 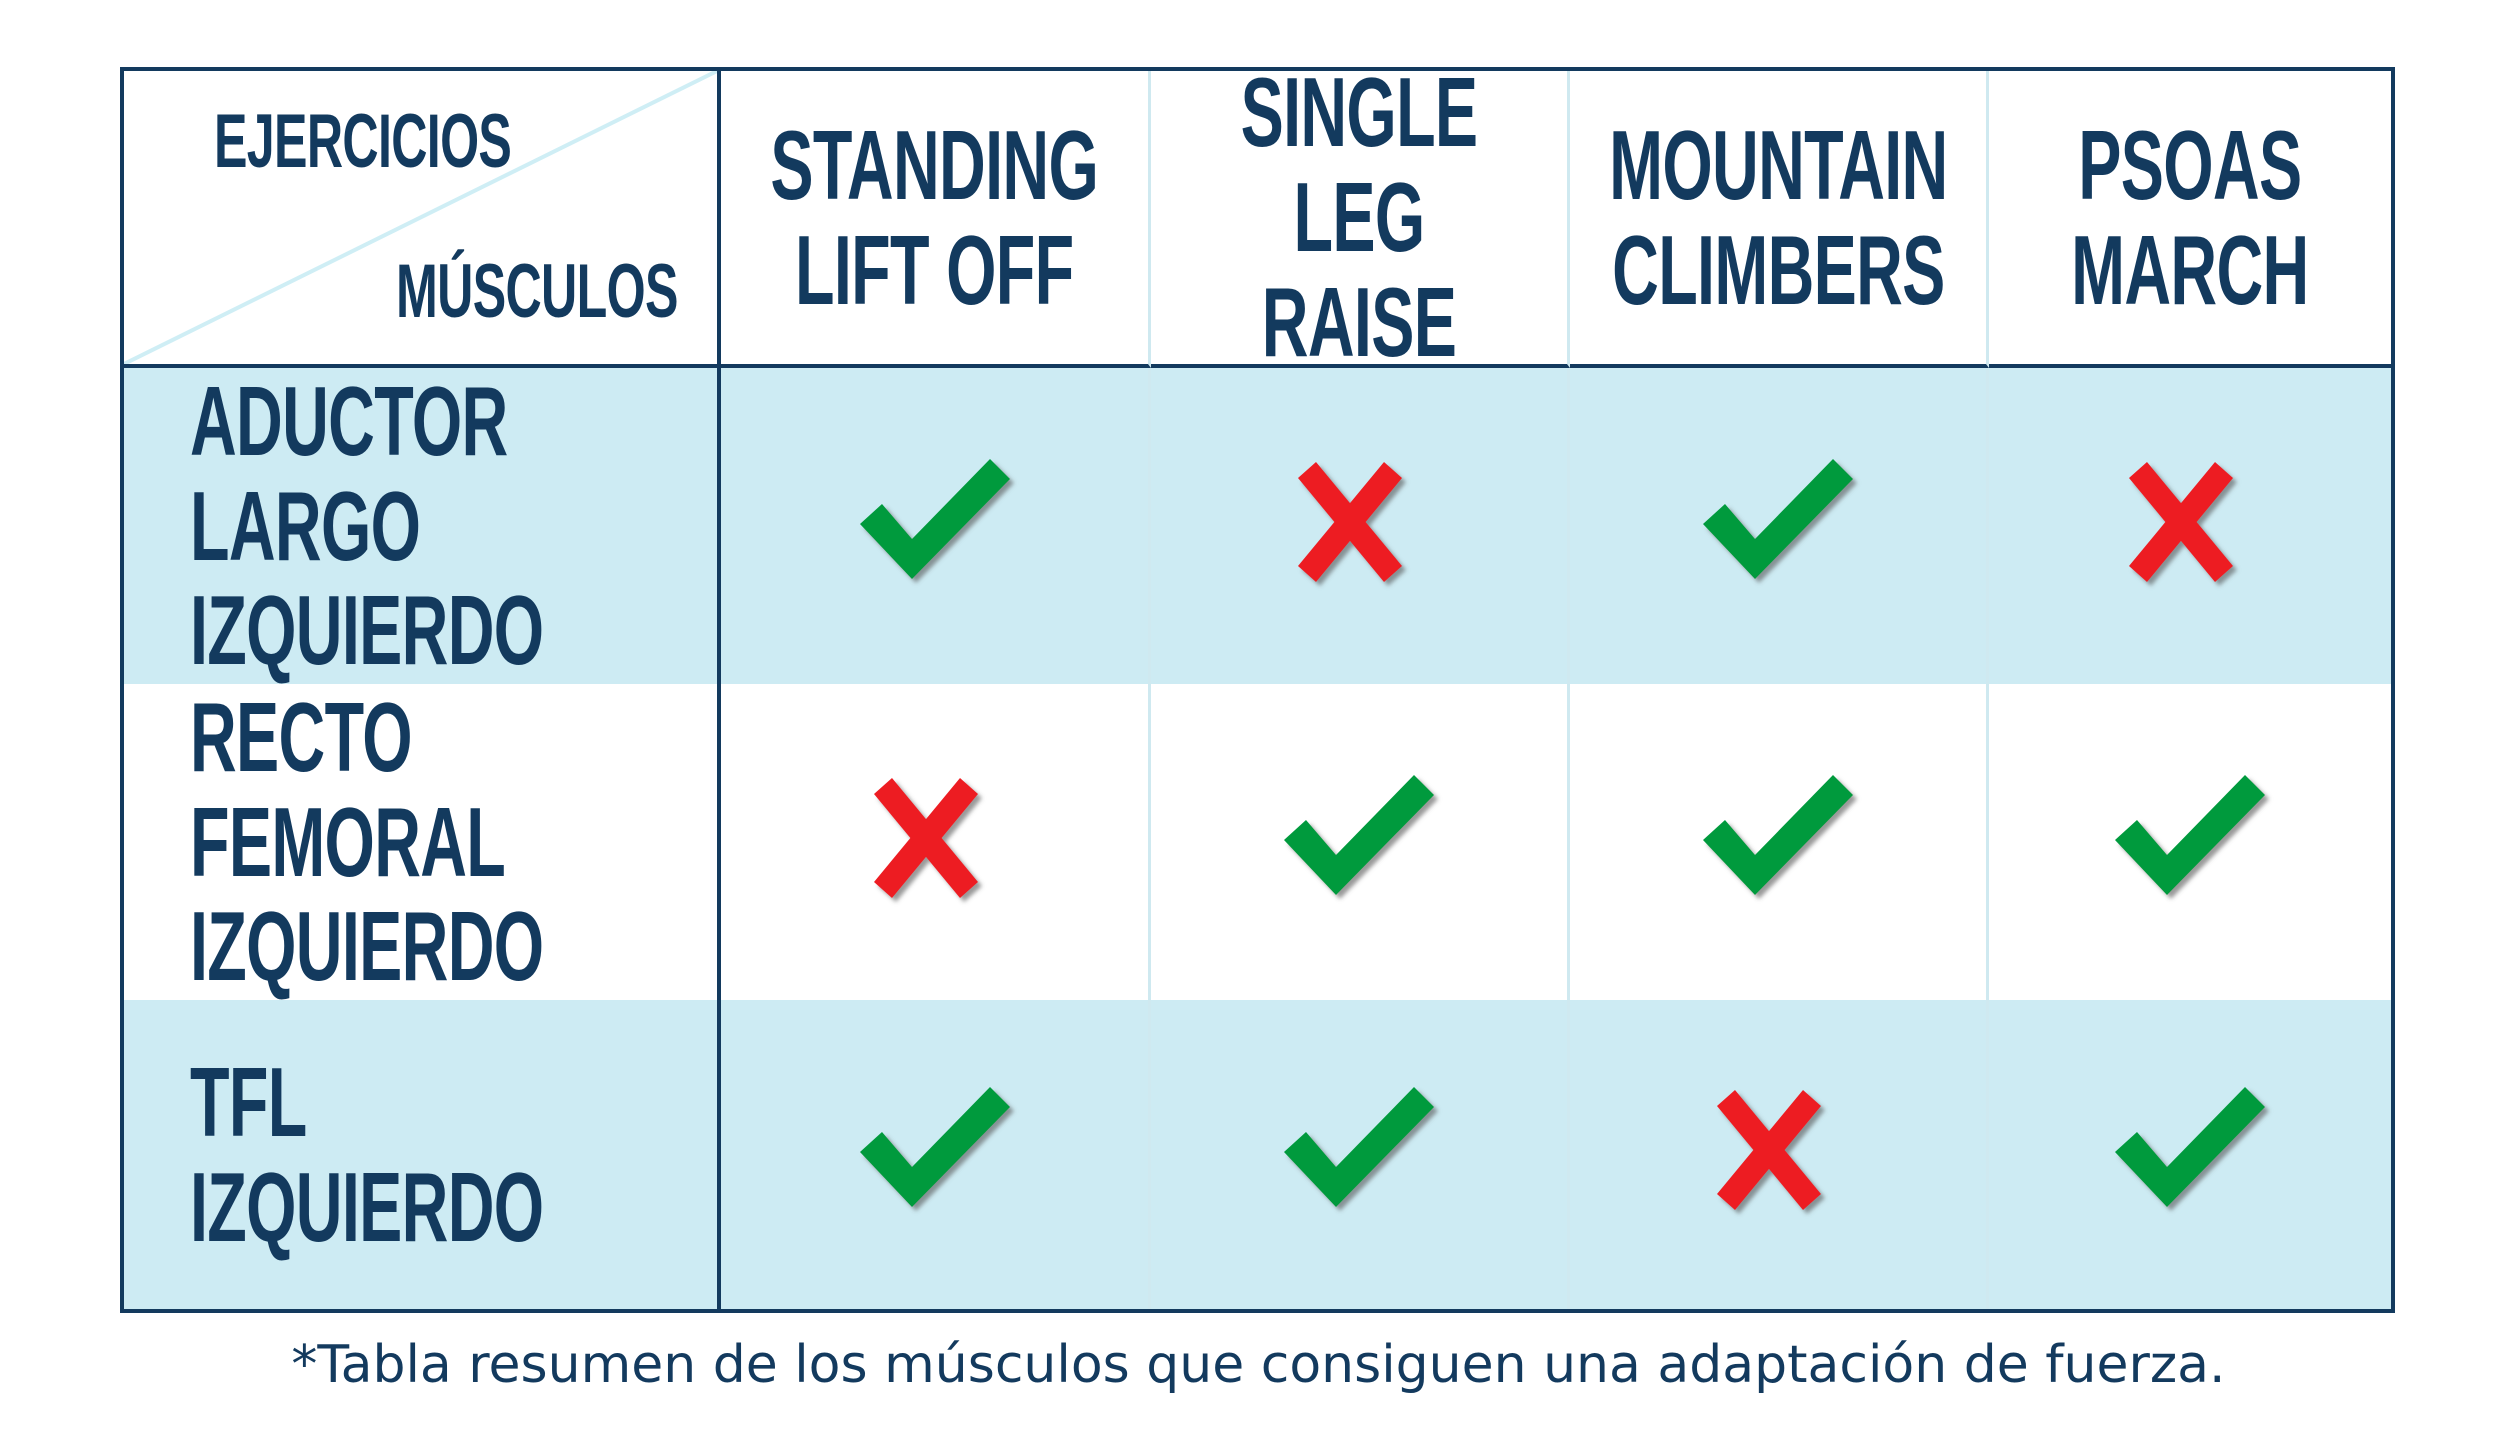 What do you see at coordinates (537, 291) in the screenshot?
I see `muscles-axis-label: MÚSCULOS` at bounding box center [537, 291].